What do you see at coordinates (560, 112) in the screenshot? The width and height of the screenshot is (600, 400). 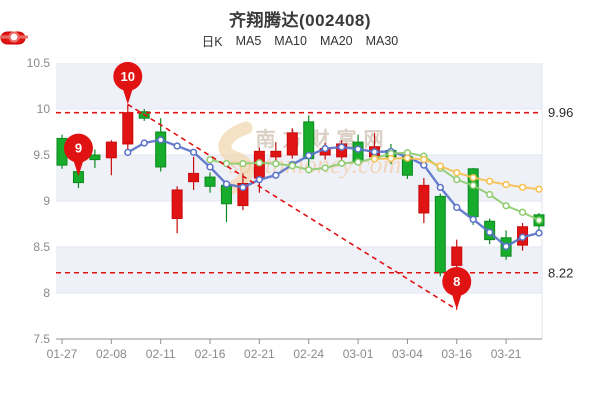 I see `reference-line-label: 9.96` at bounding box center [560, 112].